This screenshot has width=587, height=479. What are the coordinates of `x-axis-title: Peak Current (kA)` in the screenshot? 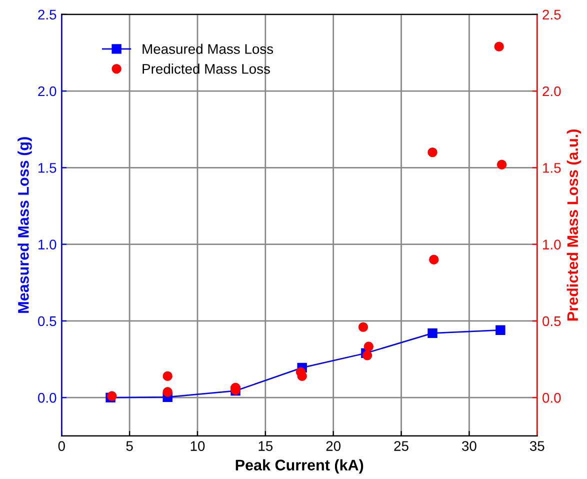 It's located at (300, 466).